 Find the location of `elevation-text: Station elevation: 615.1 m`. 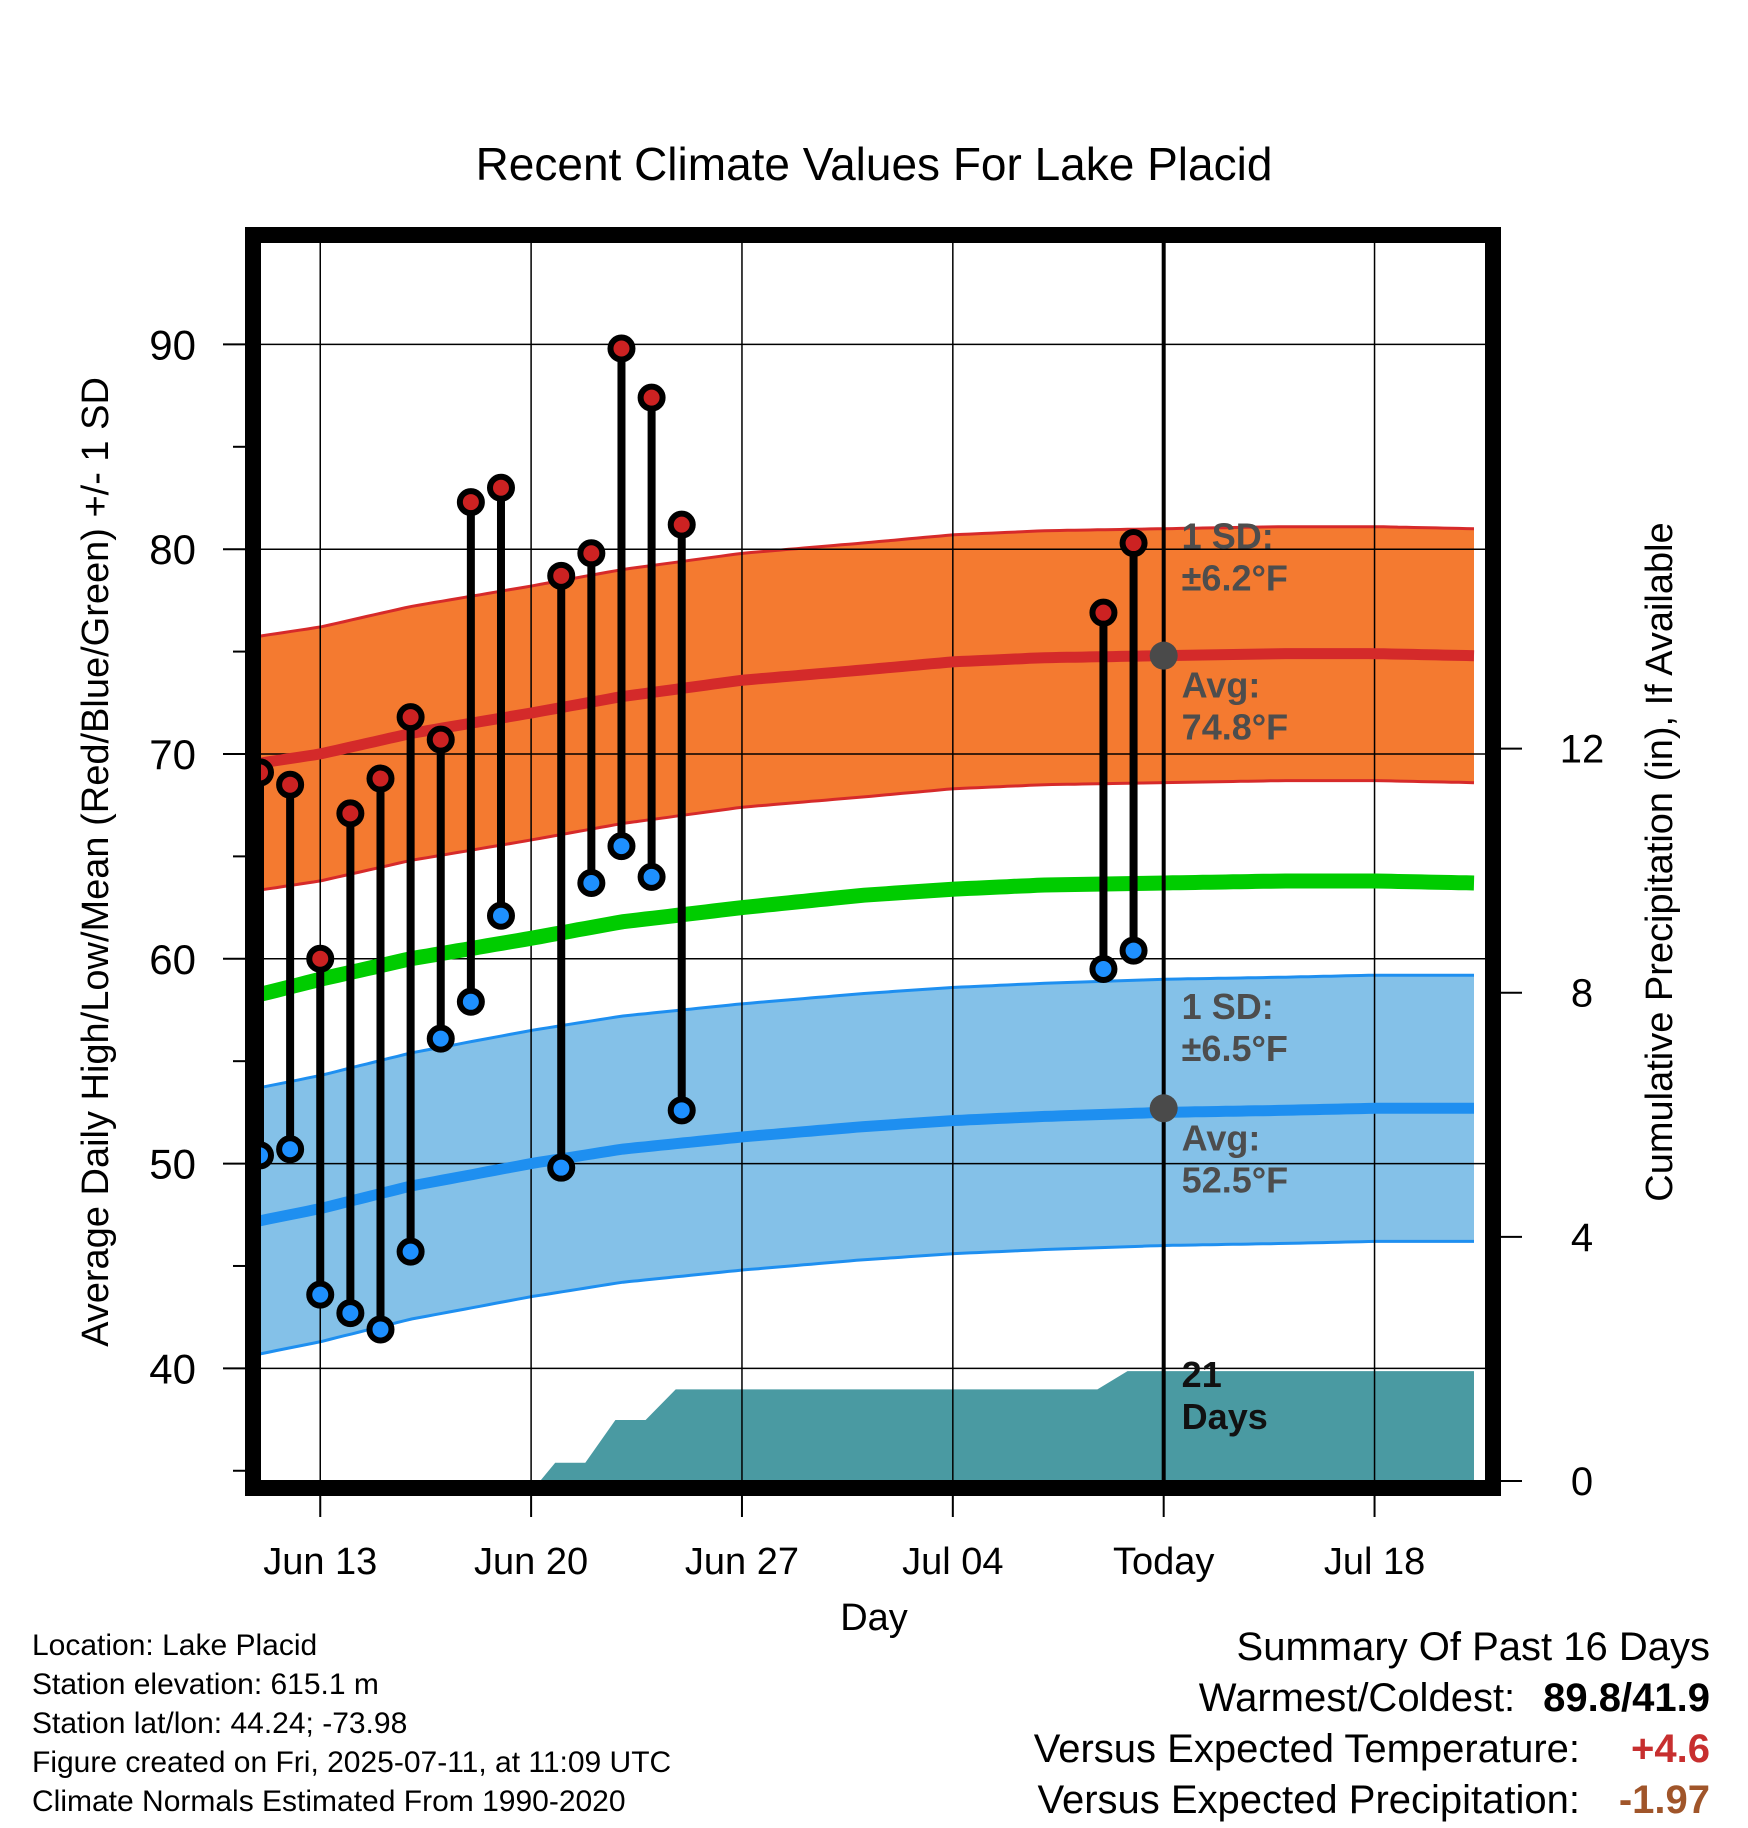

elevation-text: Station elevation: 615.1 m is located at coordinates (205, 1684).